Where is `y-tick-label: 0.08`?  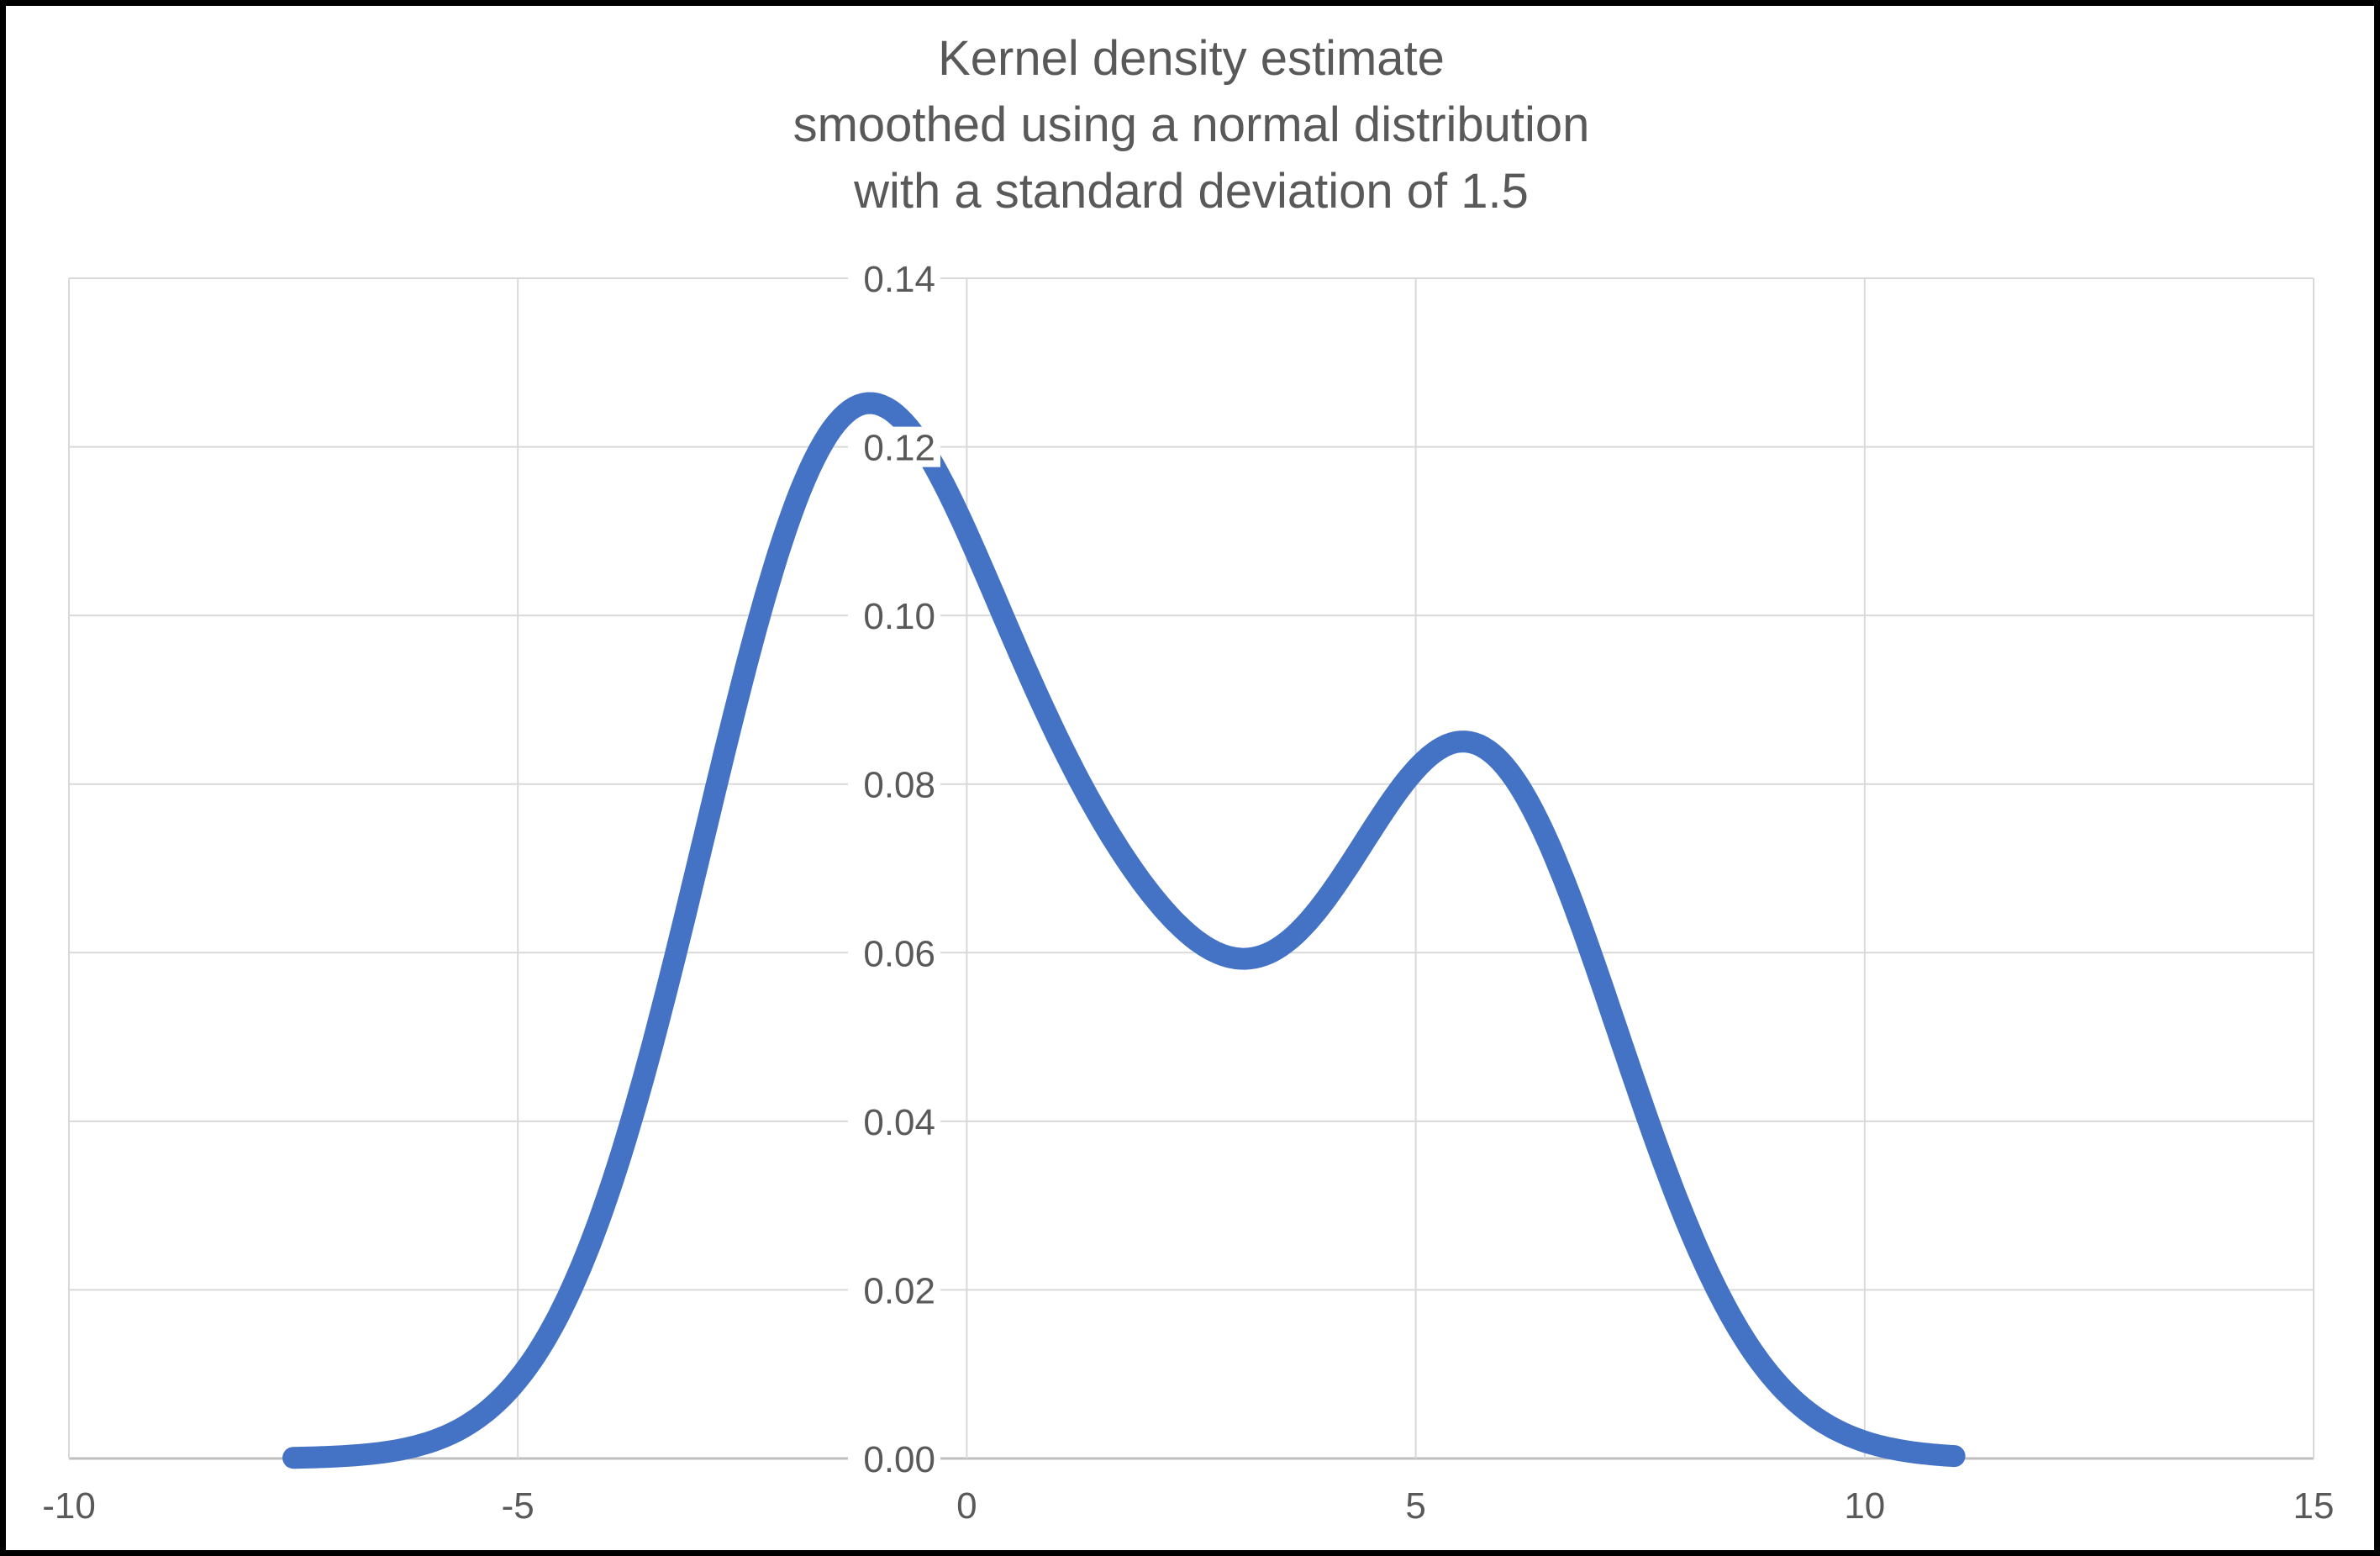 y-tick-label: 0.08 is located at coordinates (899, 785).